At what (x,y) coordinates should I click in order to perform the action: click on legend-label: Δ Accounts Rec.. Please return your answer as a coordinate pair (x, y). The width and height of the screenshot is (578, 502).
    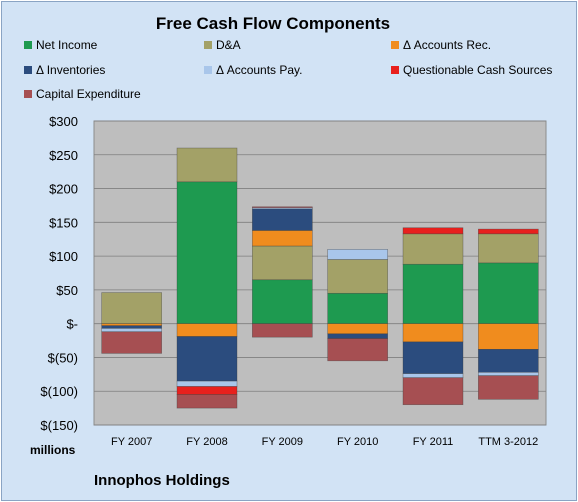
    Looking at the image, I should click on (447, 45).